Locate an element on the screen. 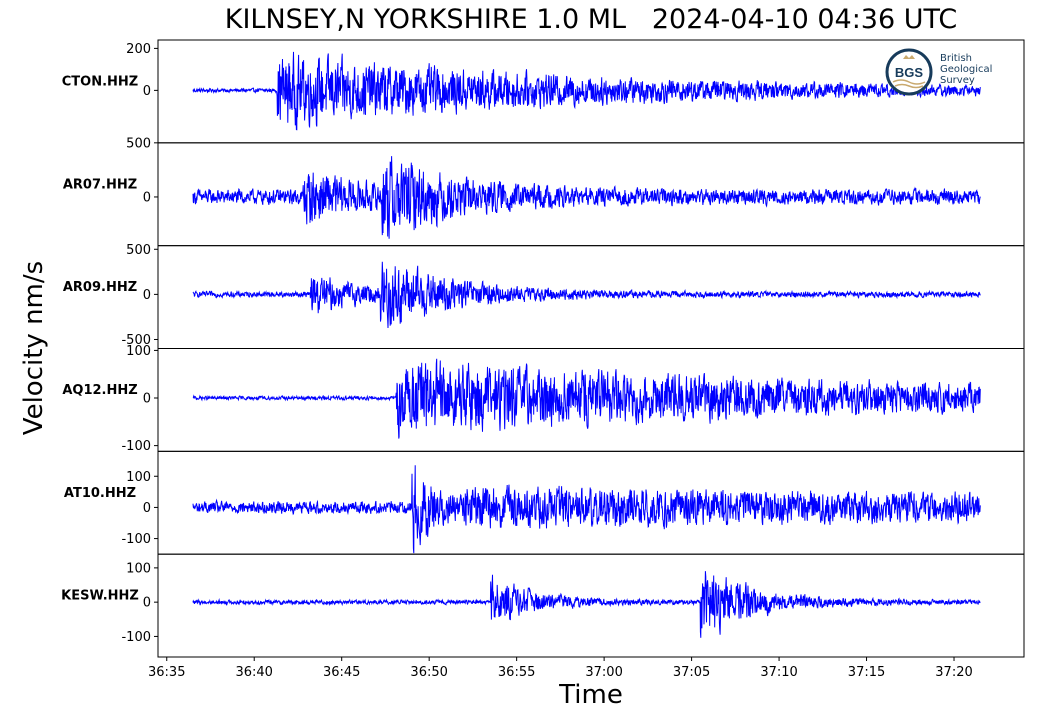 This screenshot has width=1046, height=723. x-tick-label: 36:40 is located at coordinates (253, 672).